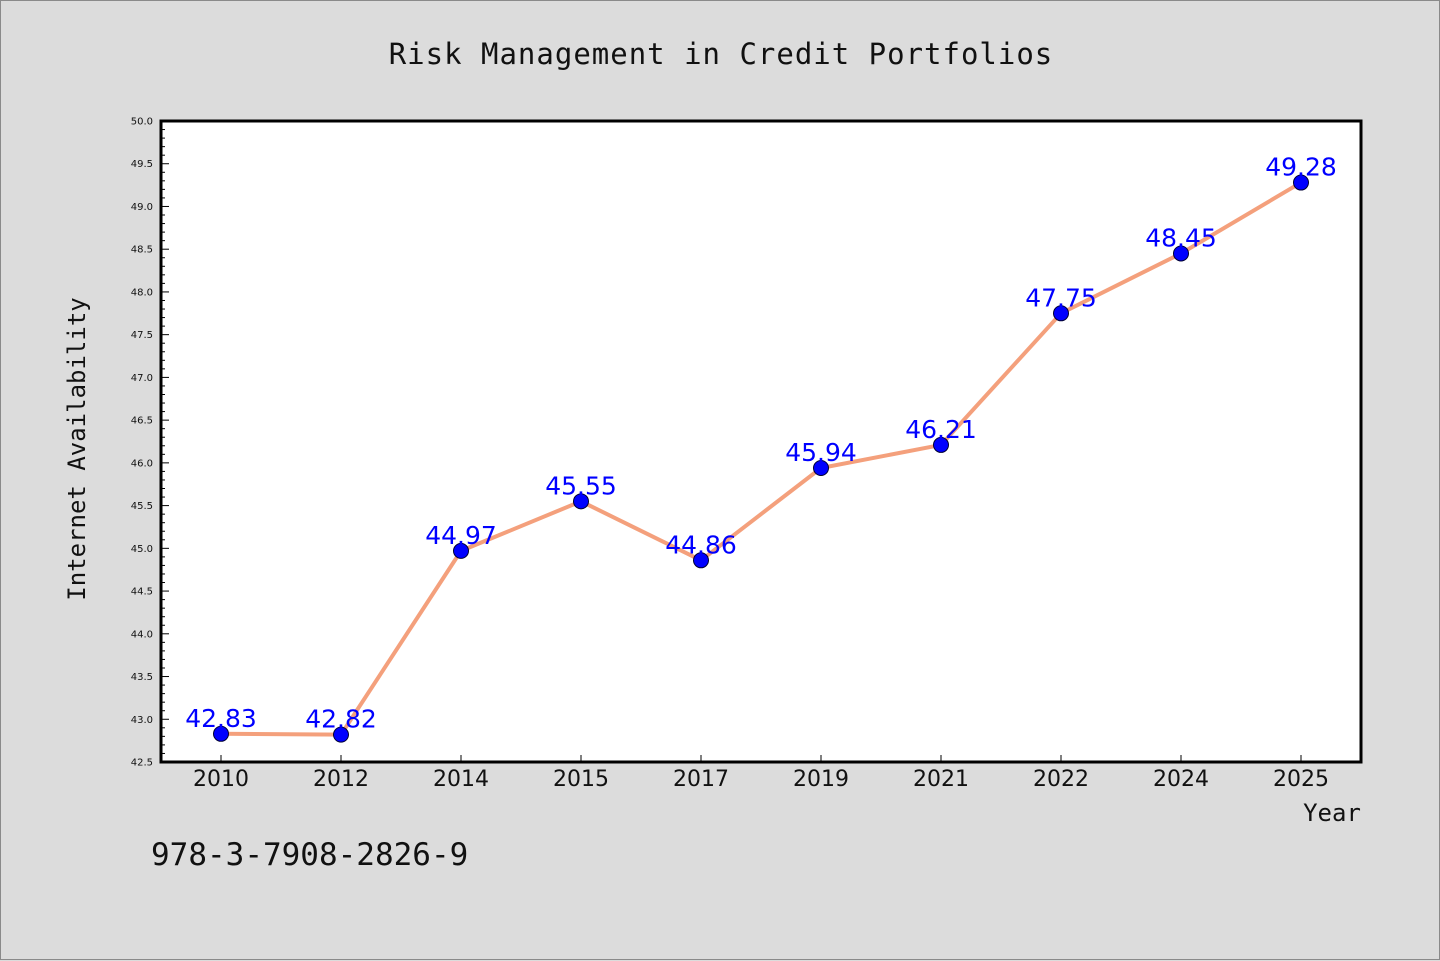  Describe the element at coordinates (1181, 779) in the screenshot. I see `x-tick-label: 2024` at that location.